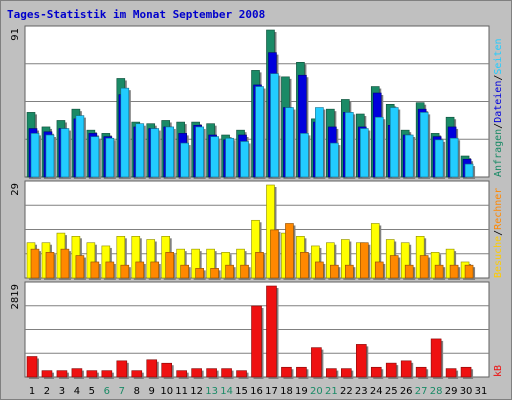  I want to click on x-tick-label-day-12: 12, so click(196, 391).